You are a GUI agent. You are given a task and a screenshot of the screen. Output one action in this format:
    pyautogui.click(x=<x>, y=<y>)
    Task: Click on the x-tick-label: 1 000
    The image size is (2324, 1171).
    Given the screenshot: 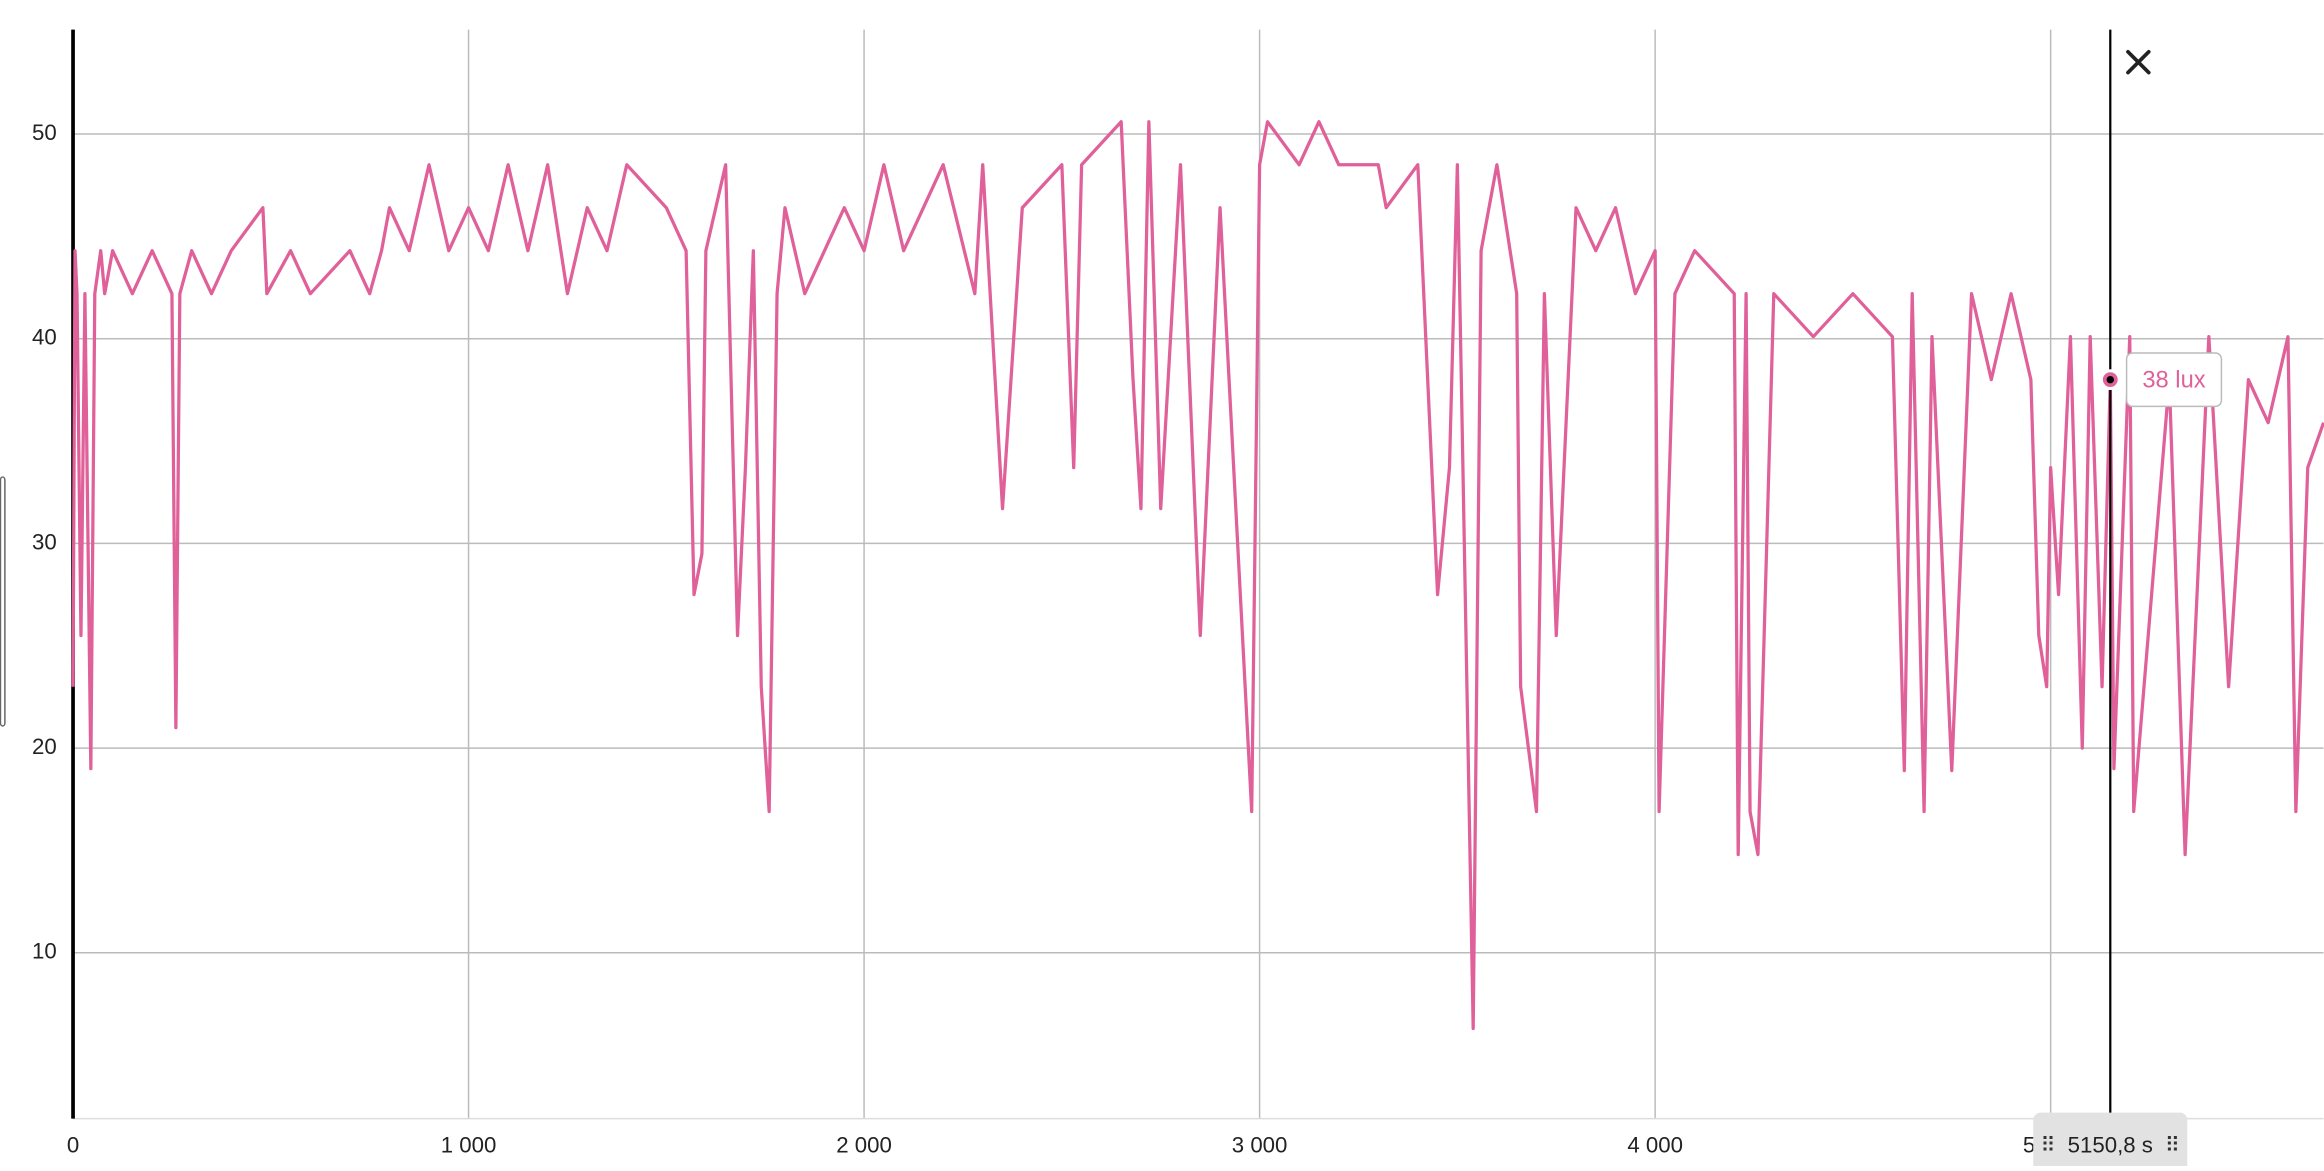 What is the action you would take?
    pyautogui.click(x=469, y=1145)
    